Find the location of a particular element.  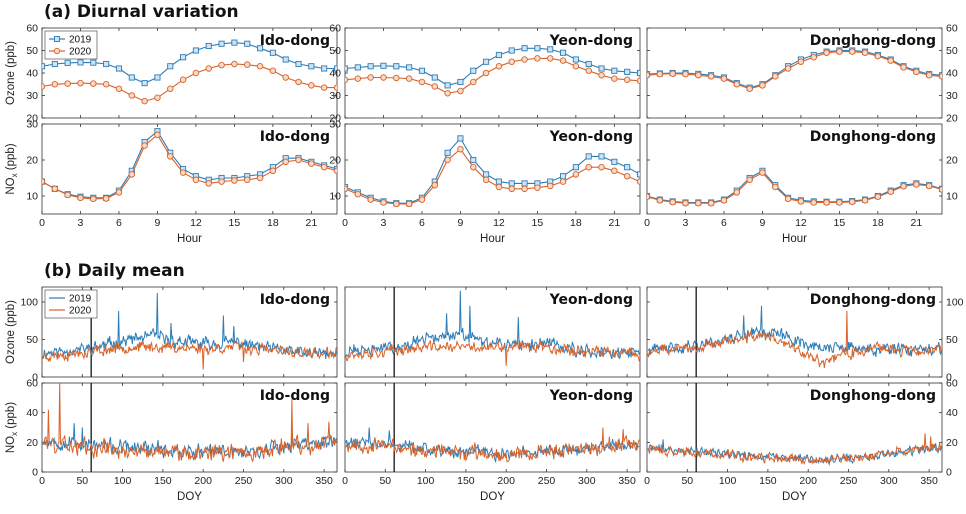

chart-diurnal-nox-donghong: 0 3 6 9 12 15 18 21 10 20 Hour Donghong-dong is located at coordinates (801, 184).